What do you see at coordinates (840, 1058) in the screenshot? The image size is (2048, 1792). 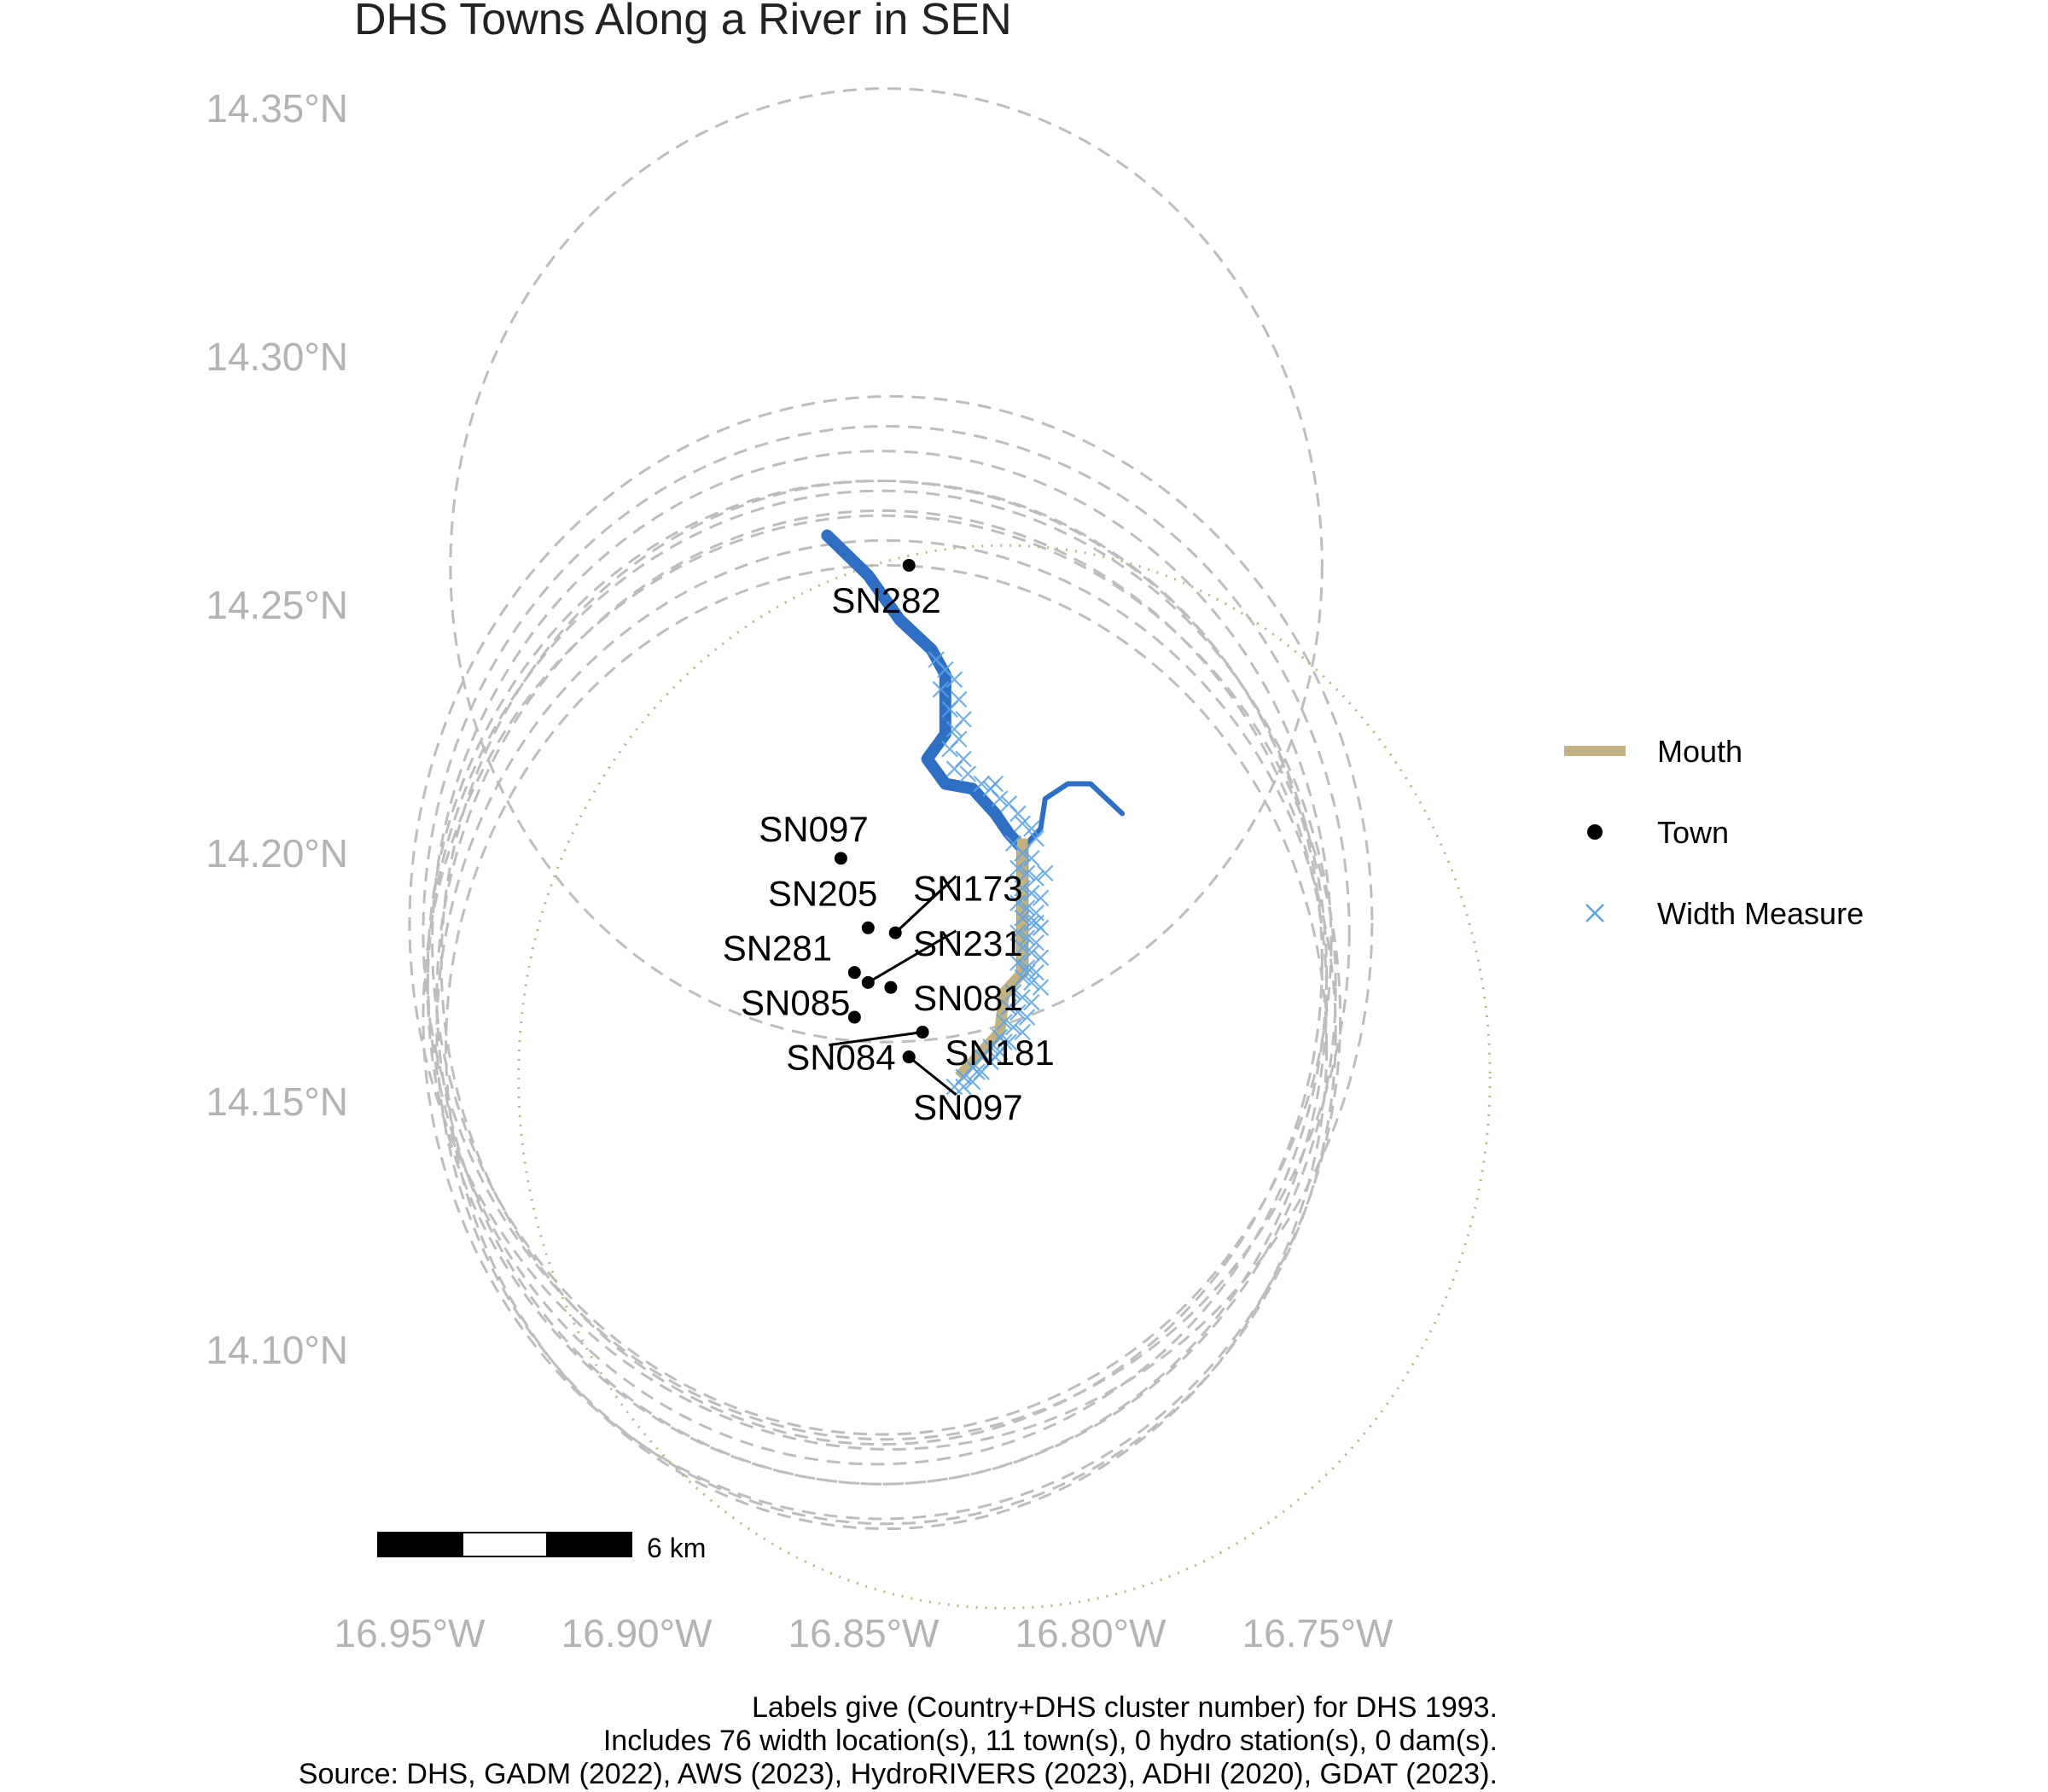 I see `town-label: SN084` at bounding box center [840, 1058].